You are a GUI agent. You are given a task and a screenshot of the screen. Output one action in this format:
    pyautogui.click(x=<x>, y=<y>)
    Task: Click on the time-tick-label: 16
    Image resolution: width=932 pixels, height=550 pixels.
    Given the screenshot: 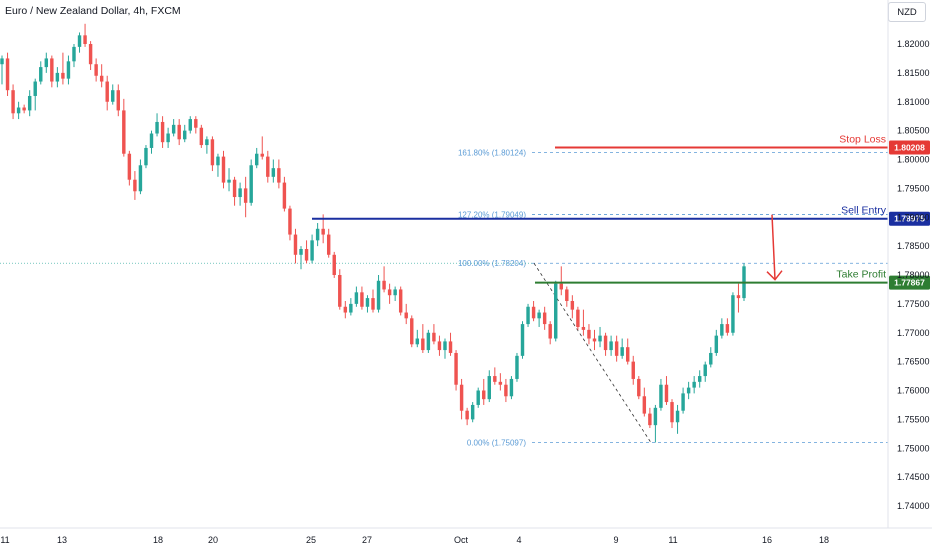 What is the action you would take?
    pyautogui.click(x=767, y=540)
    